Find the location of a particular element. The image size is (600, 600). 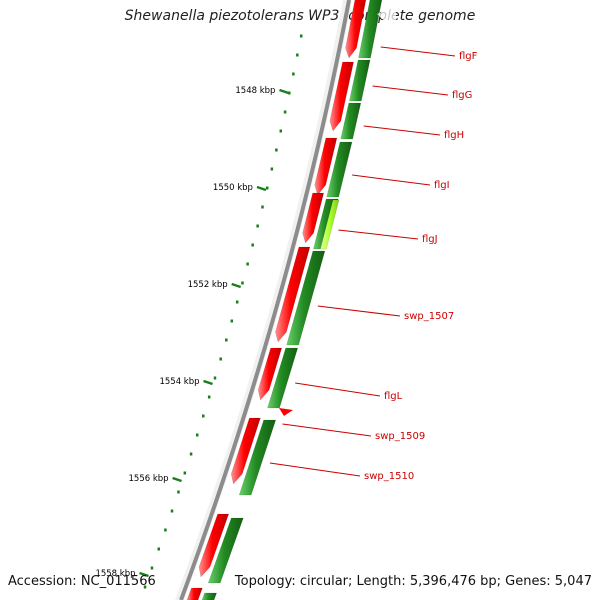

gene-label: flgJ is located at coordinates (430, 239).